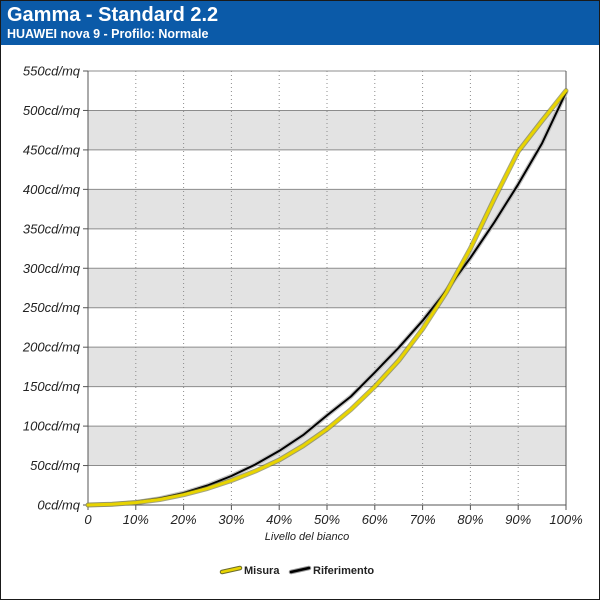 This screenshot has height=600, width=600. Describe the element at coordinates (470, 519) in the screenshot. I see `x-tick-label: 80%` at that location.